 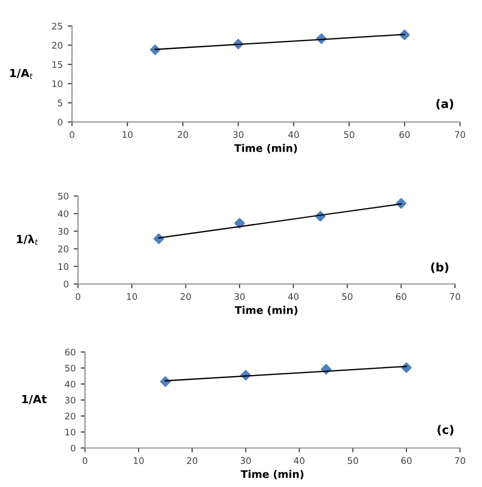 I want to click on annotation: (a), so click(x=445, y=104).